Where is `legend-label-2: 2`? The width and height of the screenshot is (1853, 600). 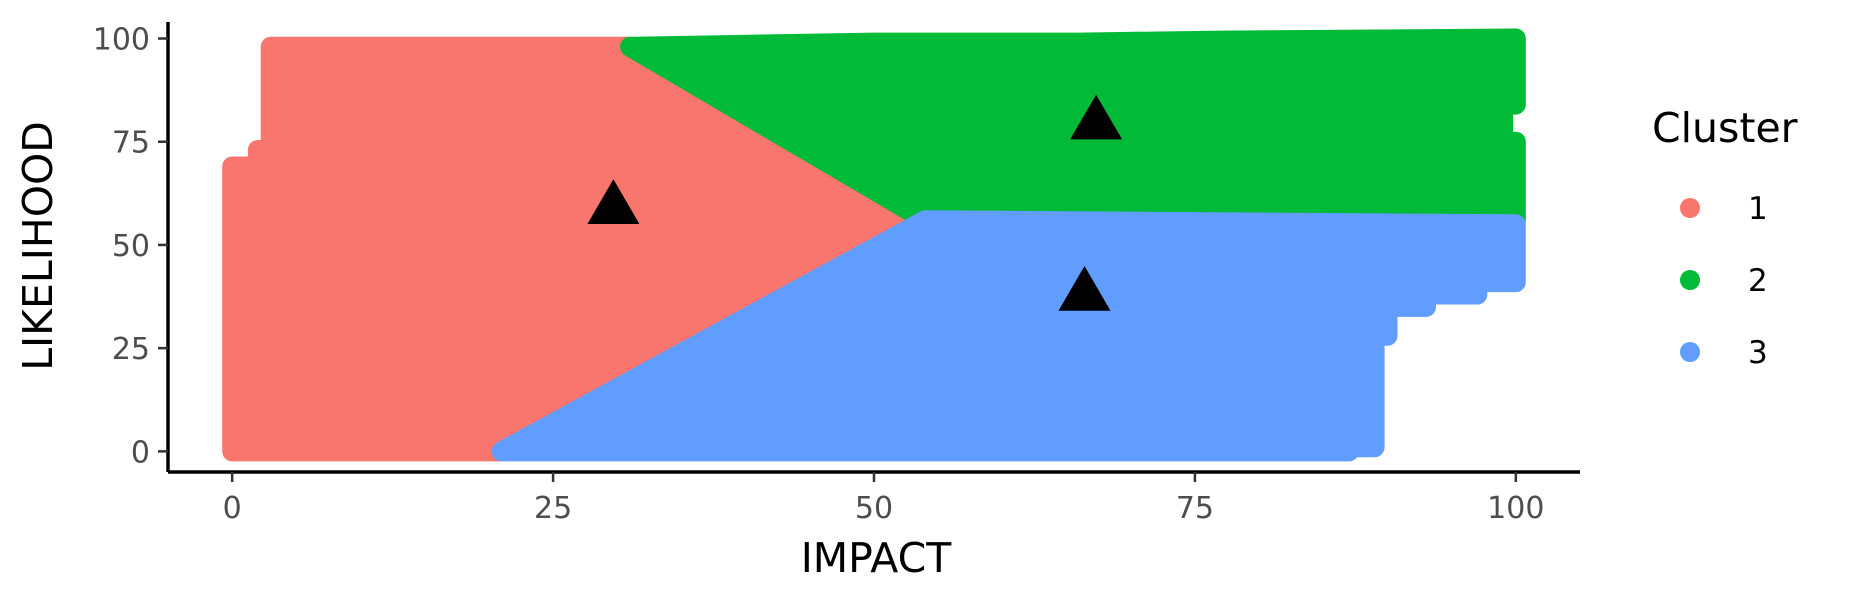
legend-label-2: 2 is located at coordinates (1758, 281).